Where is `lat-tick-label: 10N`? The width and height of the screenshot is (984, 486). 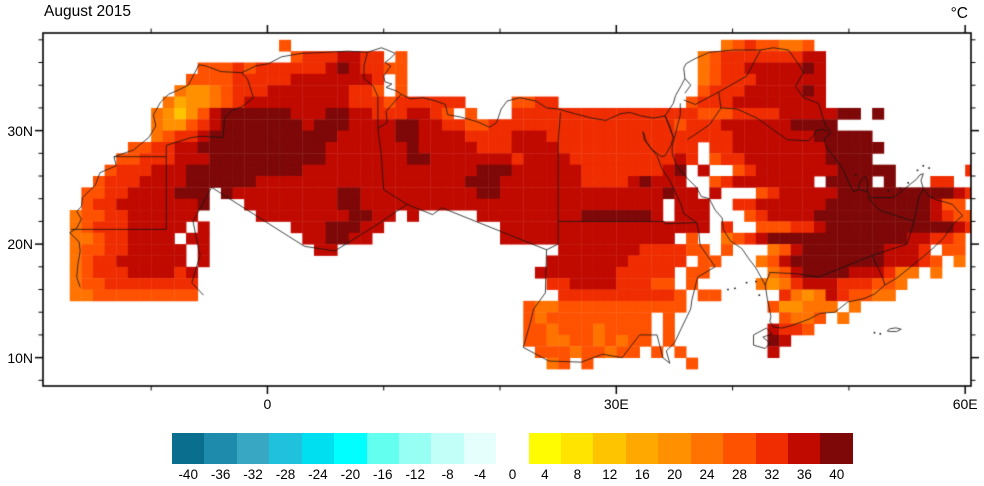
lat-tick-label: 10N is located at coordinates (20, 357).